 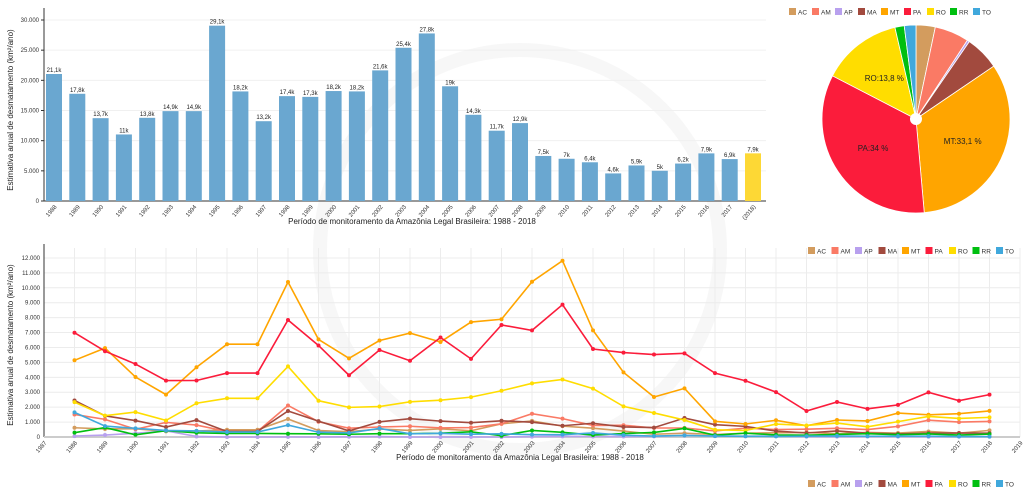 I want to click on line-x-tick-label: 1993, so click(x=225, y=447).